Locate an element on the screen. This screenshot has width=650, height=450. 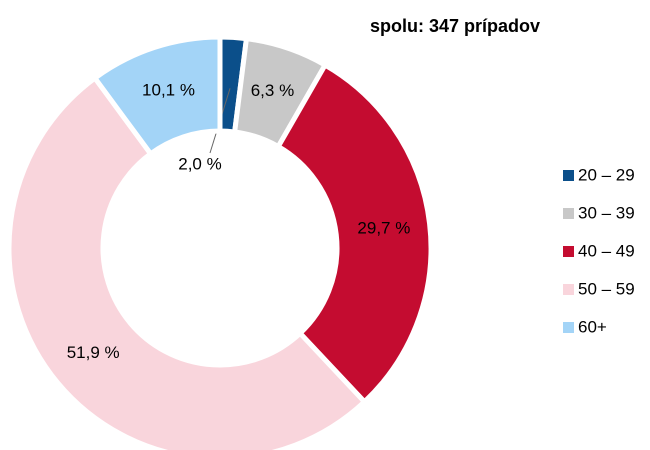
donut-segment is located at coordinates (157, 96).